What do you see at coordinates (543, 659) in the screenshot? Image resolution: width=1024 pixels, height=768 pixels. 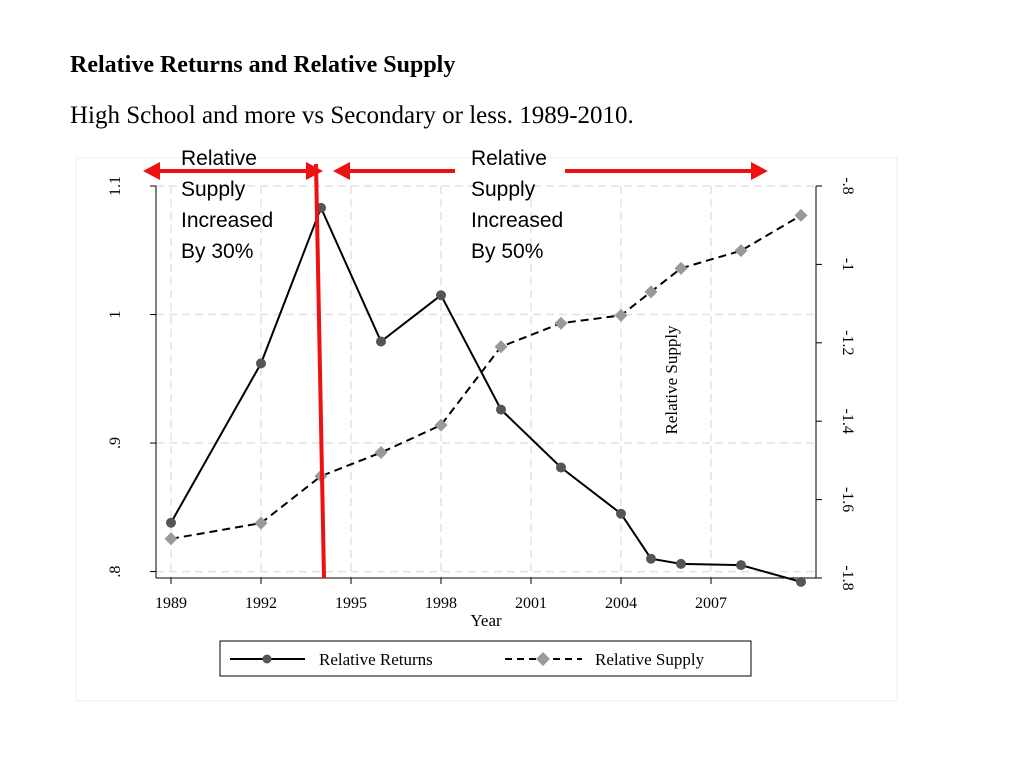 I see `legend-supply-marker` at bounding box center [543, 659].